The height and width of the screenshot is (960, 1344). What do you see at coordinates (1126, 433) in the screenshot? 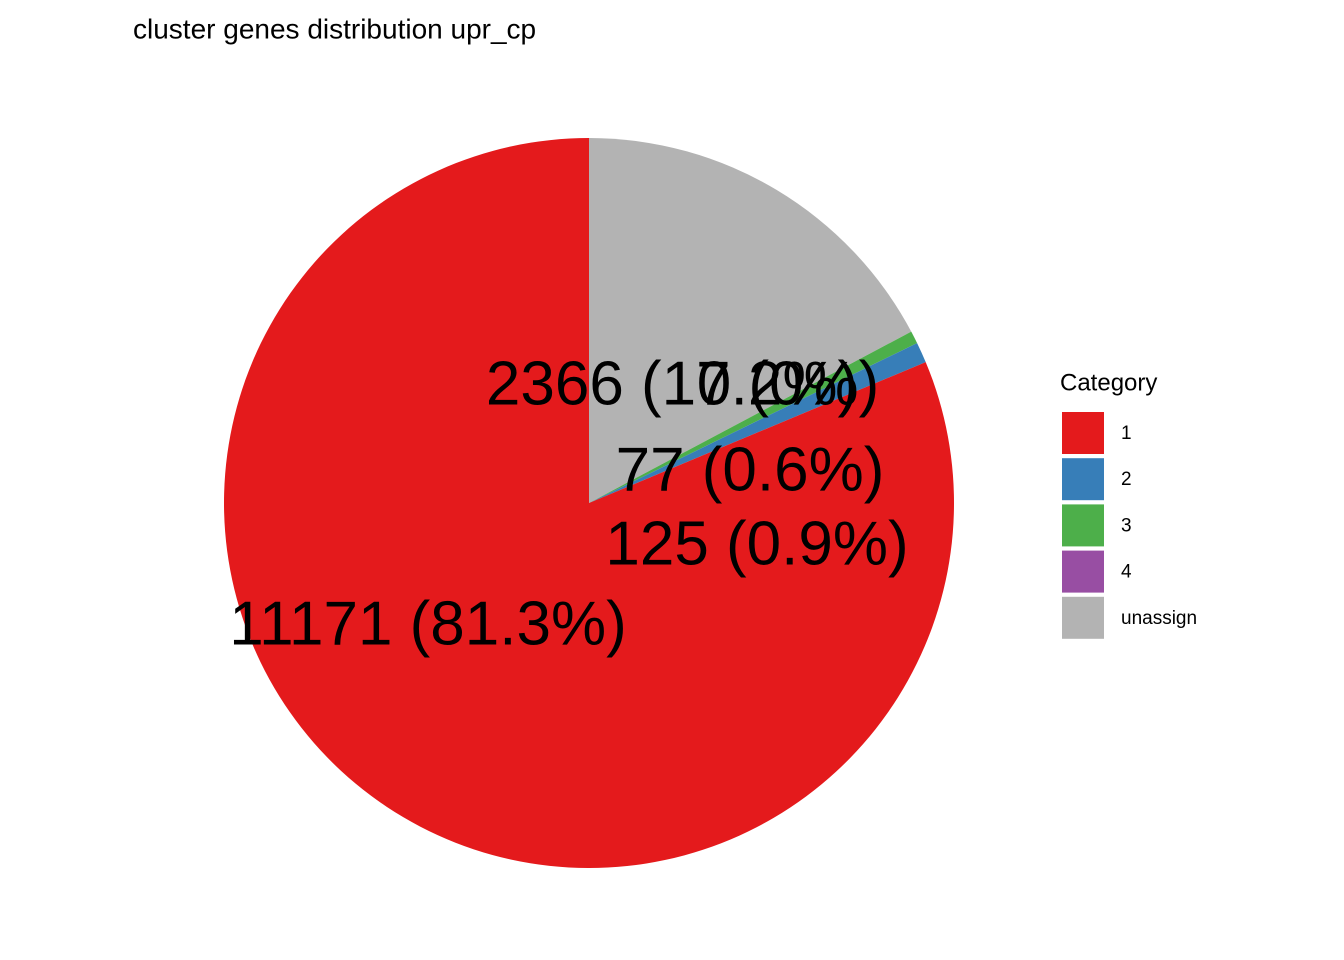
I see `legend-label: 1` at bounding box center [1126, 433].